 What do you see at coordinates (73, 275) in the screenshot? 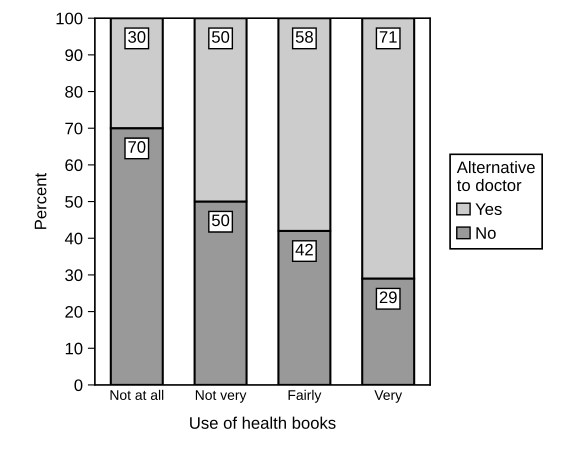
I see `y-tick-label: 30` at bounding box center [73, 275].